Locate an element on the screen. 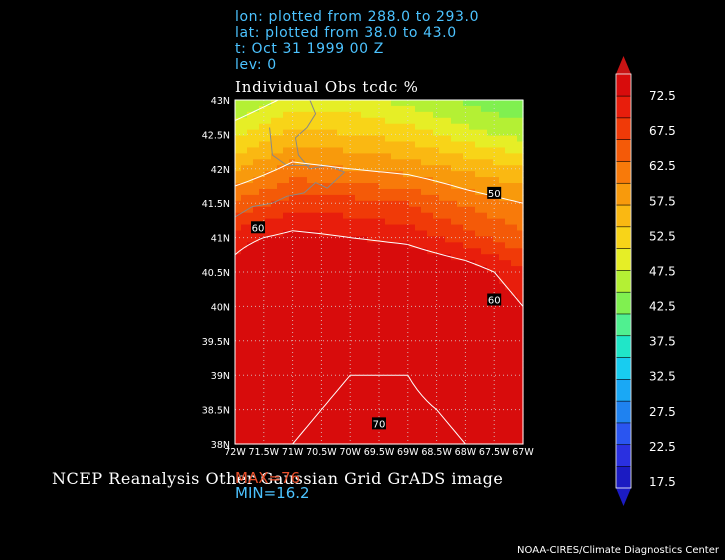  colorbar-segment is located at coordinates (623, 412).